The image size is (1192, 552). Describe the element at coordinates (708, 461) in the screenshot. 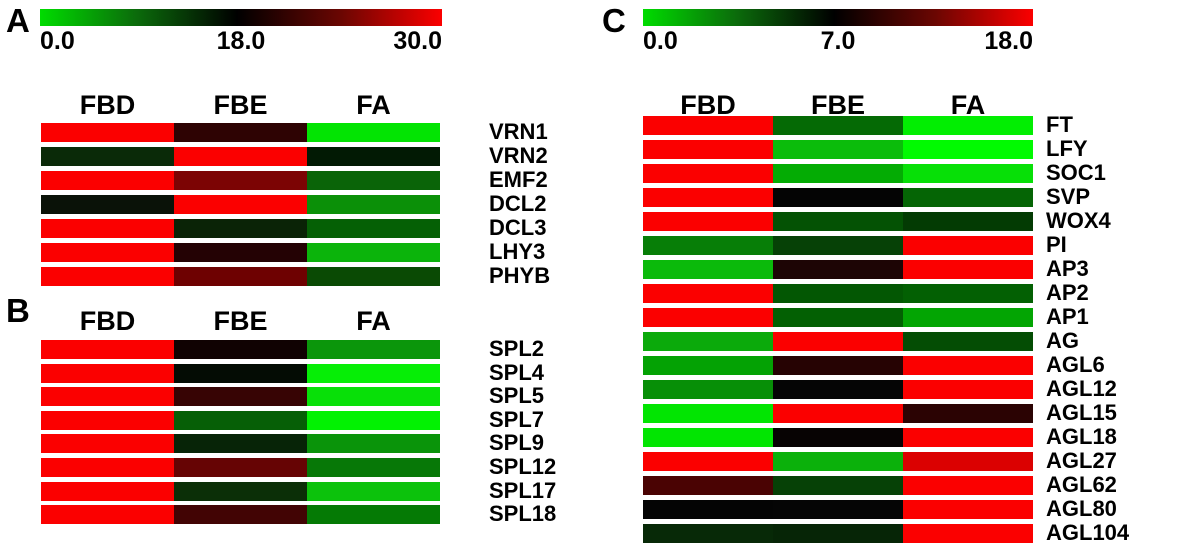

I see `heatmap-cell-agl27-fbd` at that location.